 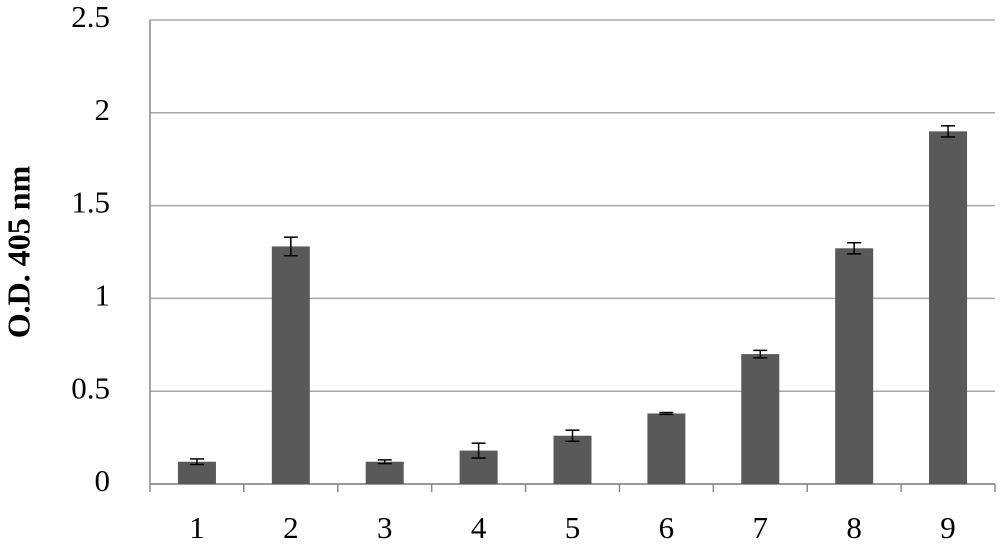 What do you see at coordinates (90, 202) in the screenshot?
I see `y-tick-label: 1.5` at bounding box center [90, 202].